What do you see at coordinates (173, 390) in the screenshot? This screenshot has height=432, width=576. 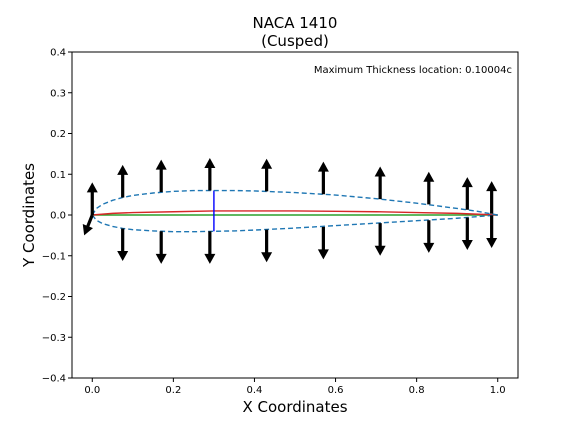 I see `x-tick-label: 0.2` at bounding box center [173, 390].